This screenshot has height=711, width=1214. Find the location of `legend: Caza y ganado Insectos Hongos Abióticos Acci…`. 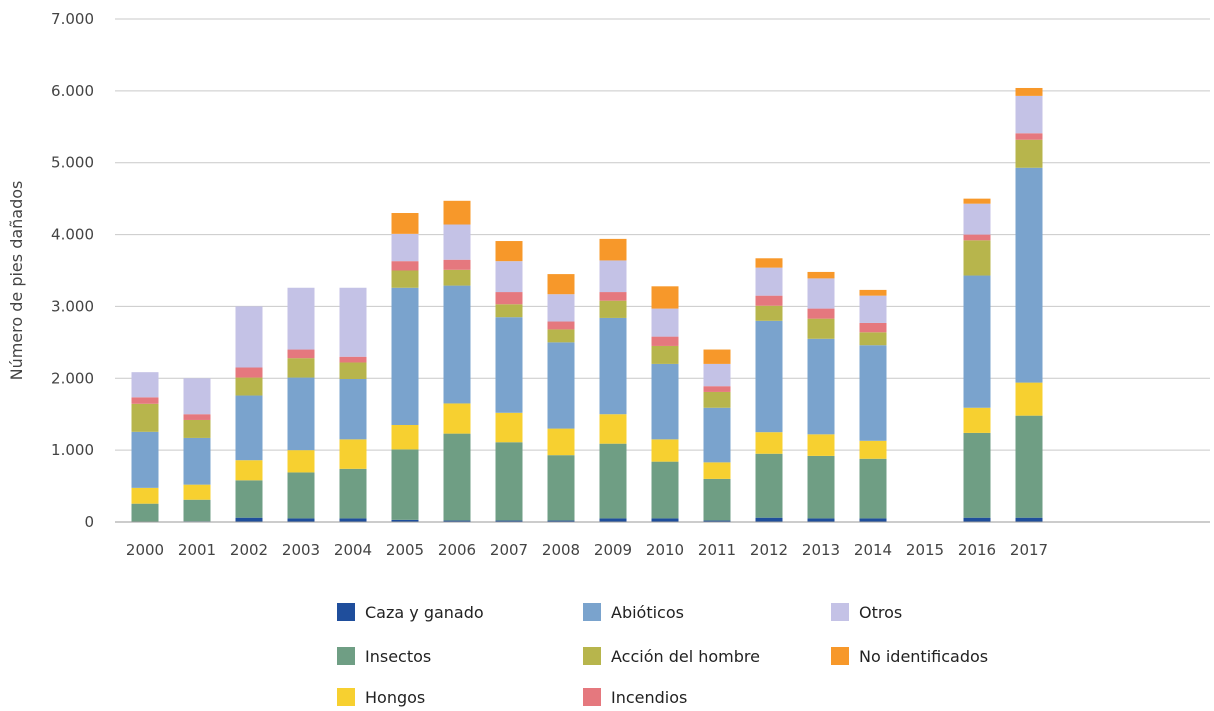

legend: Caza y ganado Insectos Hongos Abióticos Acci… is located at coordinates (662, 655).